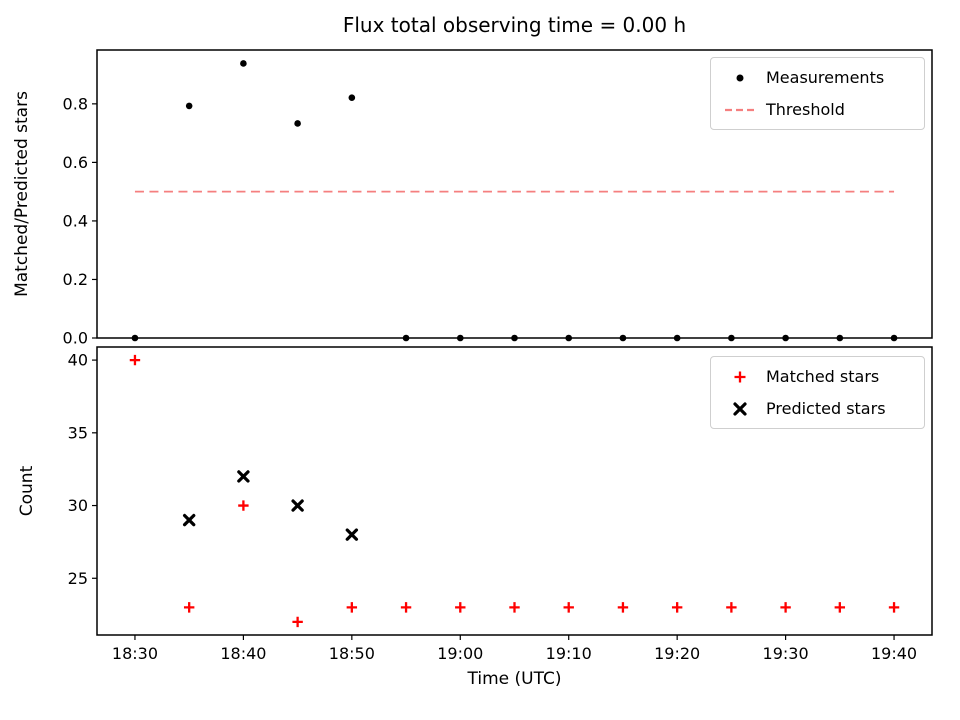 The height and width of the screenshot is (720, 960). Describe the element at coordinates (569, 653) in the screenshot. I see `x-tick-label: 19:10` at that location.